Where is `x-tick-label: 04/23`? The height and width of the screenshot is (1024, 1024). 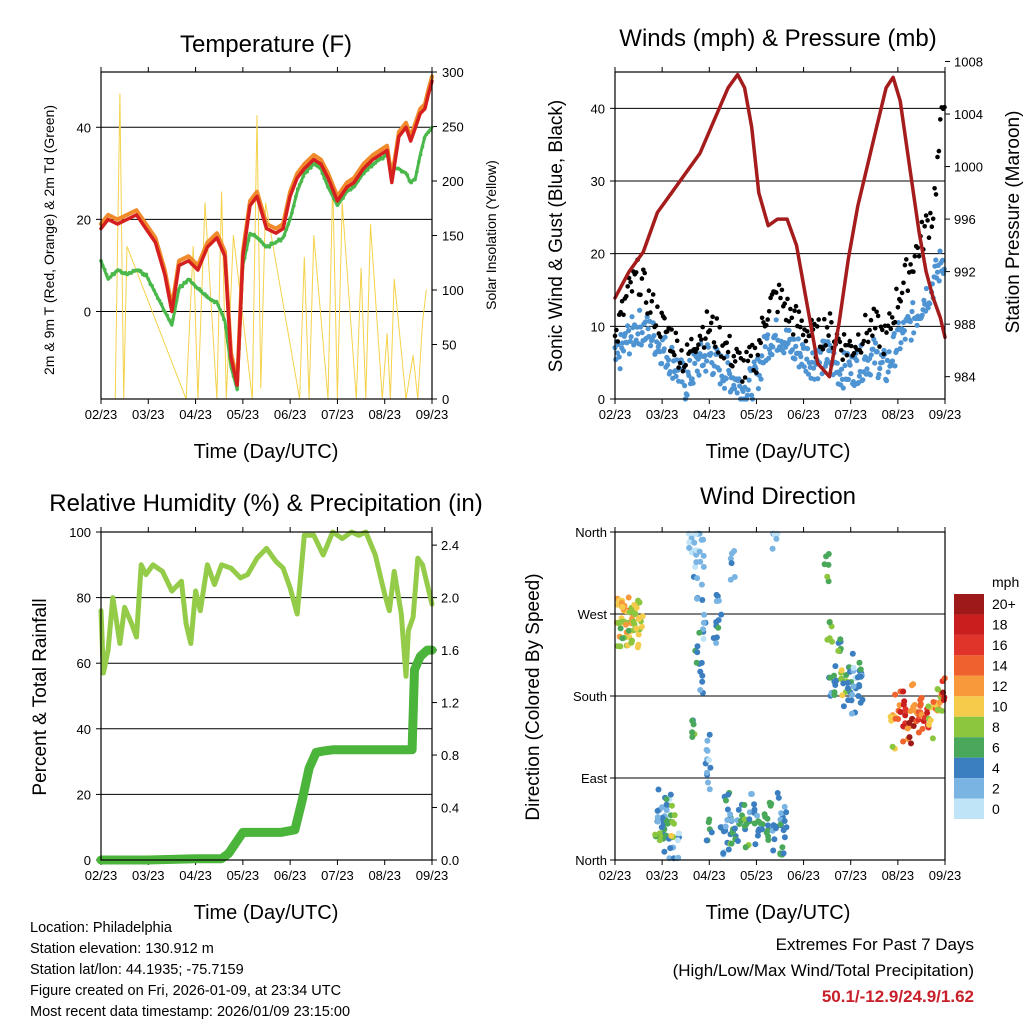
x-tick-label: 04/23 is located at coordinates (195, 414).